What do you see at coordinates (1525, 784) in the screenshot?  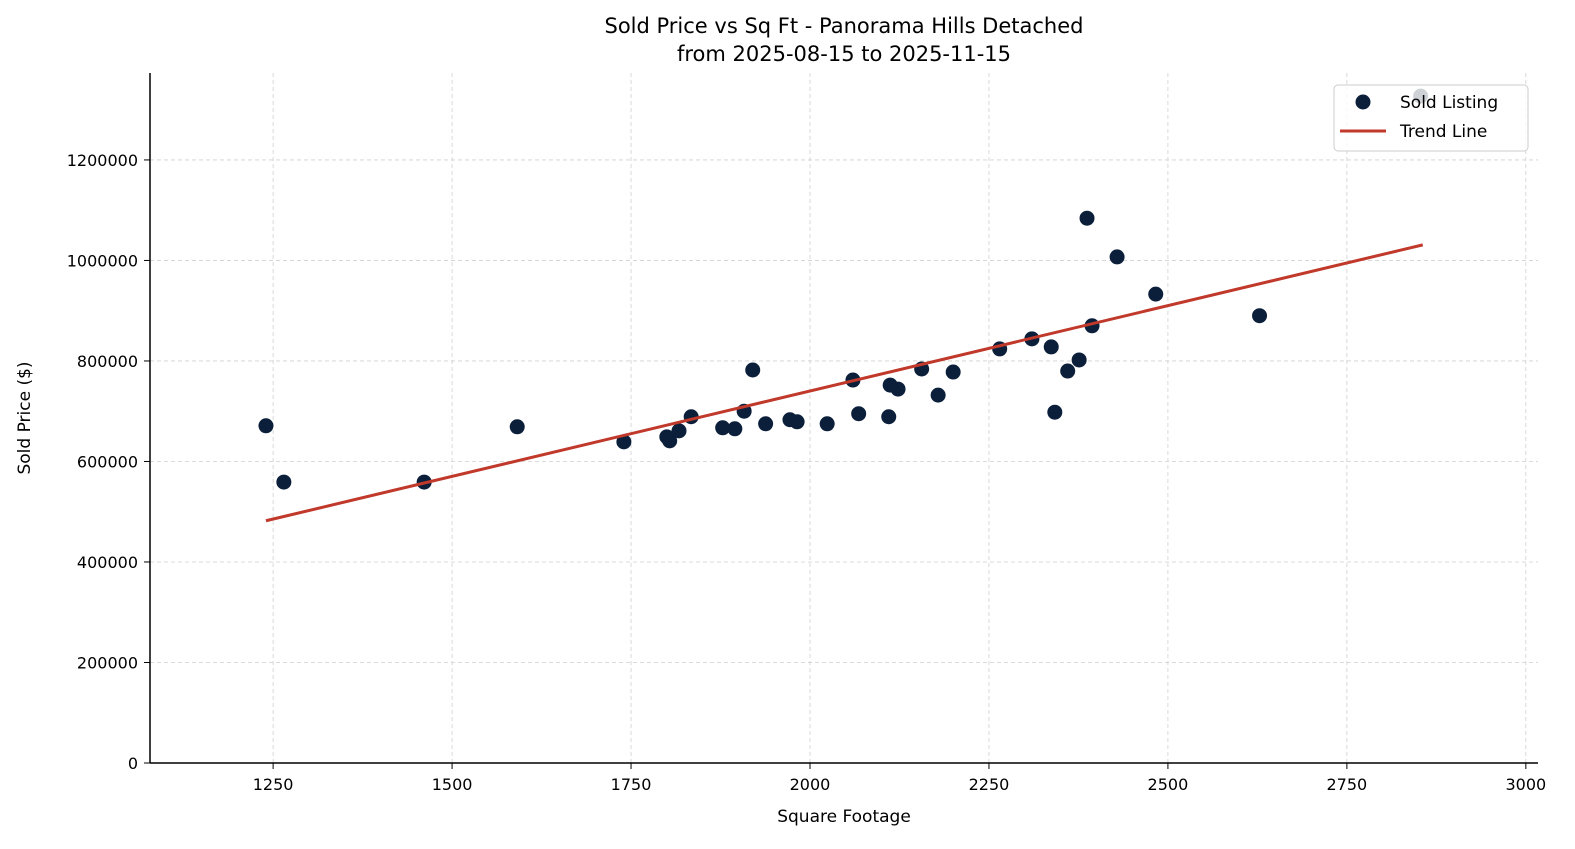 I see `x-tick-label: 3000` at bounding box center [1525, 784].